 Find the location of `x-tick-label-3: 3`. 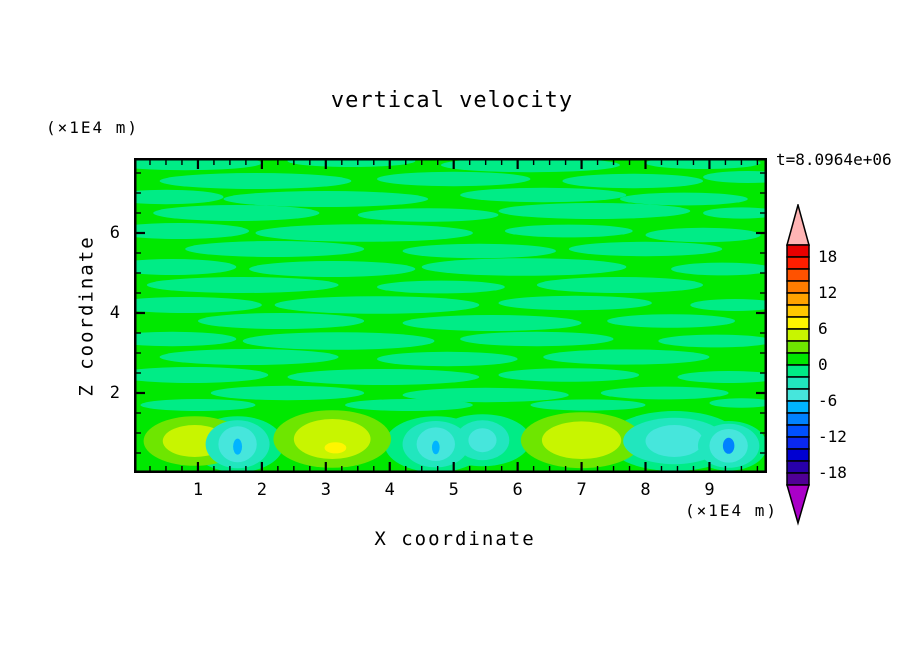

x-tick-label-3: 3 is located at coordinates (325, 490).